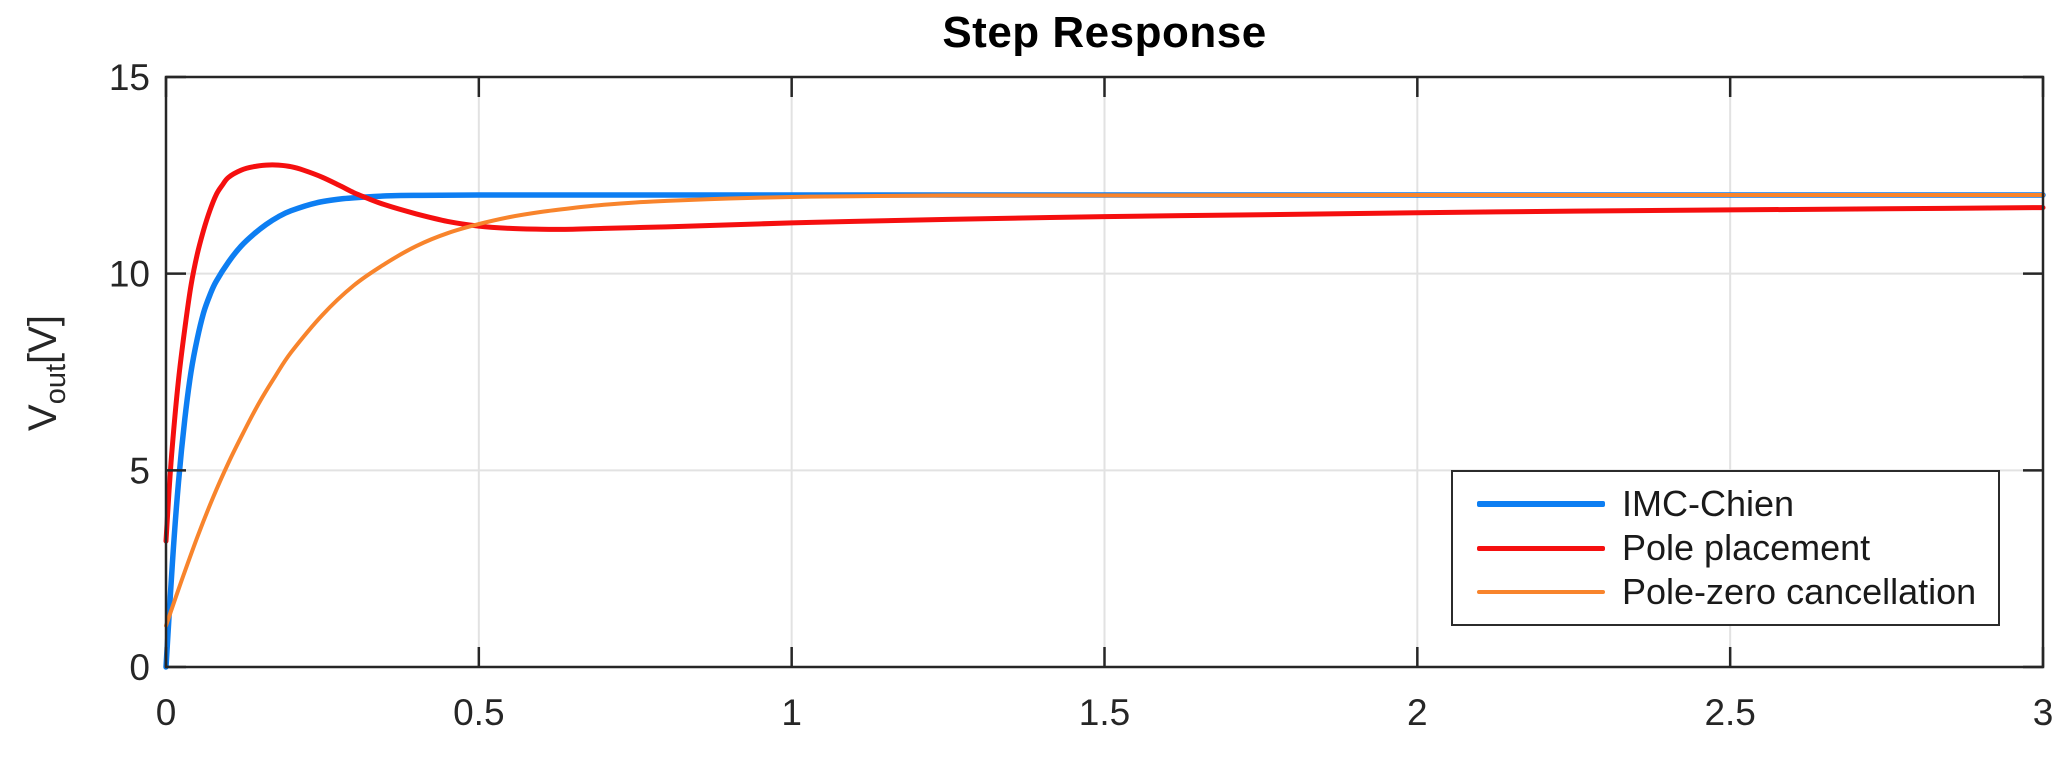 The width and height of the screenshot is (2070, 759). Describe the element at coordinates (2043, 712) in the screenshot. I see `x-tick-label: 3` at that location.